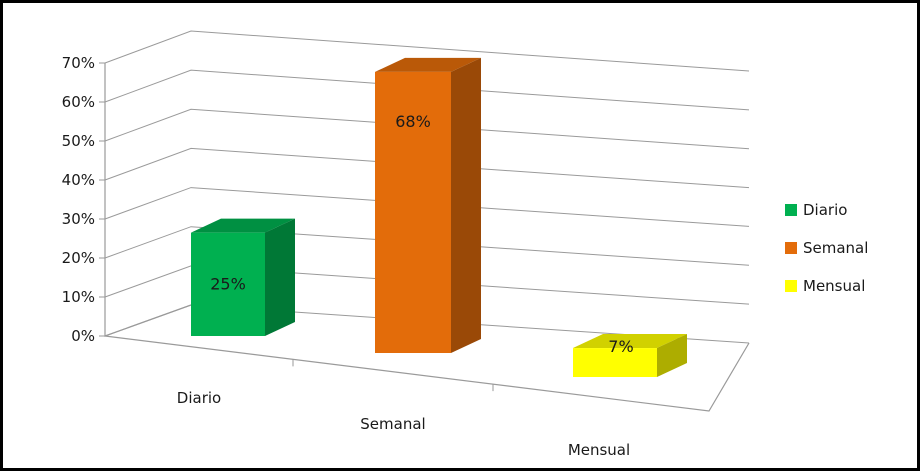 This screenshot has height=471, width=920. Describe the element at coordinates (599, 450) in the screenshot. I see `x-category-label: Mensual` at that location.